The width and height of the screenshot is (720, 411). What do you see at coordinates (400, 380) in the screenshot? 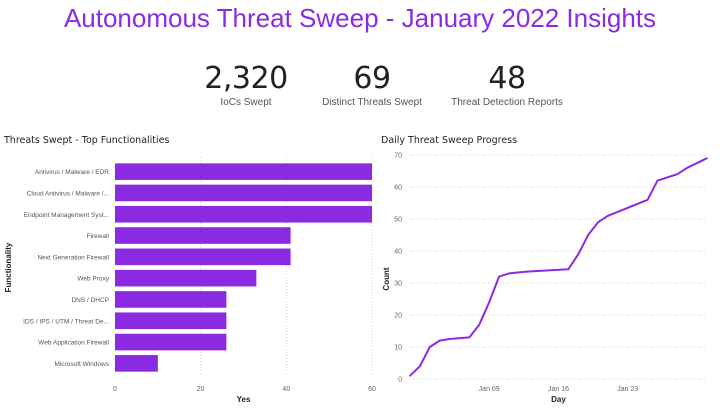
I see `line-y-tick-label: 0` at bounding box center [400, 380].